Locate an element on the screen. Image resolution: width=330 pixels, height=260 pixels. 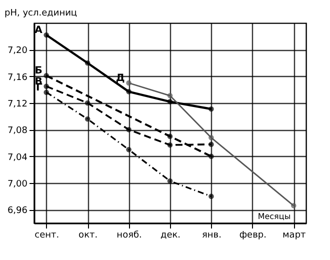
x-tick-label: февр. is located at coordinates (252, 235).